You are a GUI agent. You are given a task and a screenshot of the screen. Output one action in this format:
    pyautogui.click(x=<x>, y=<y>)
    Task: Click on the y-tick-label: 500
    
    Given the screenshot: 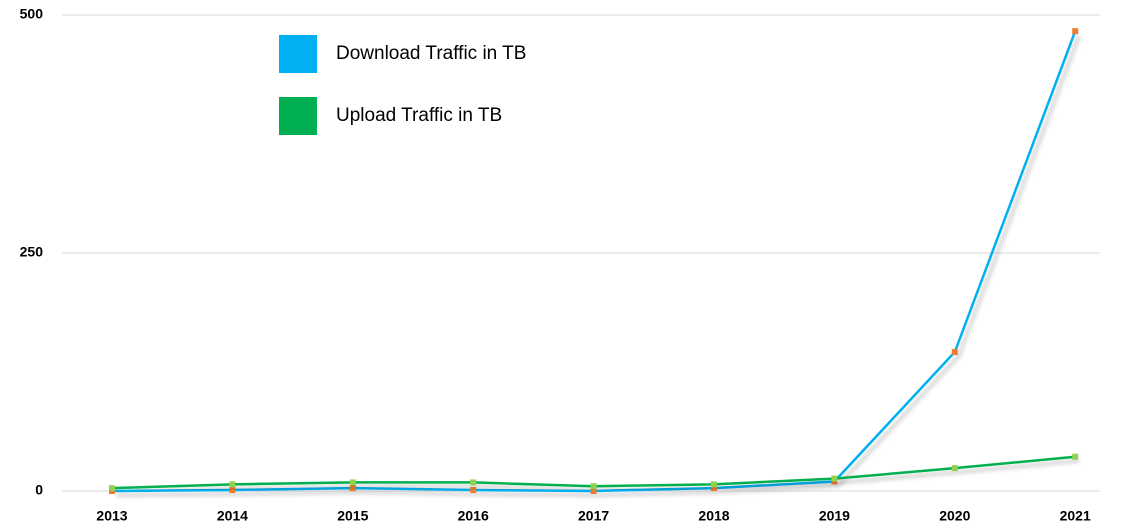 What is the action you would take?
    pyautogui.click(x=32, y=14)
    